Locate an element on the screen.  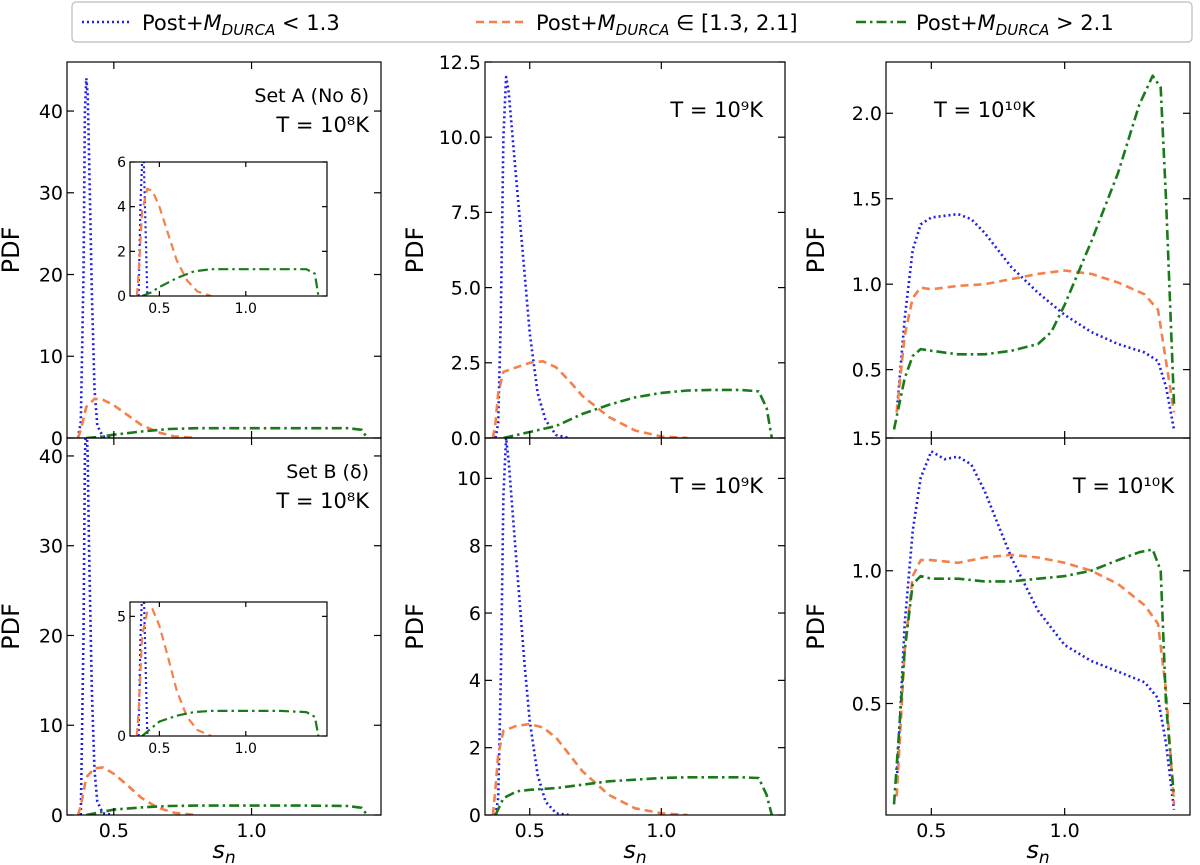
inset-b1: 0.5 1.0 0 5 is located at coordinates (222, 679).